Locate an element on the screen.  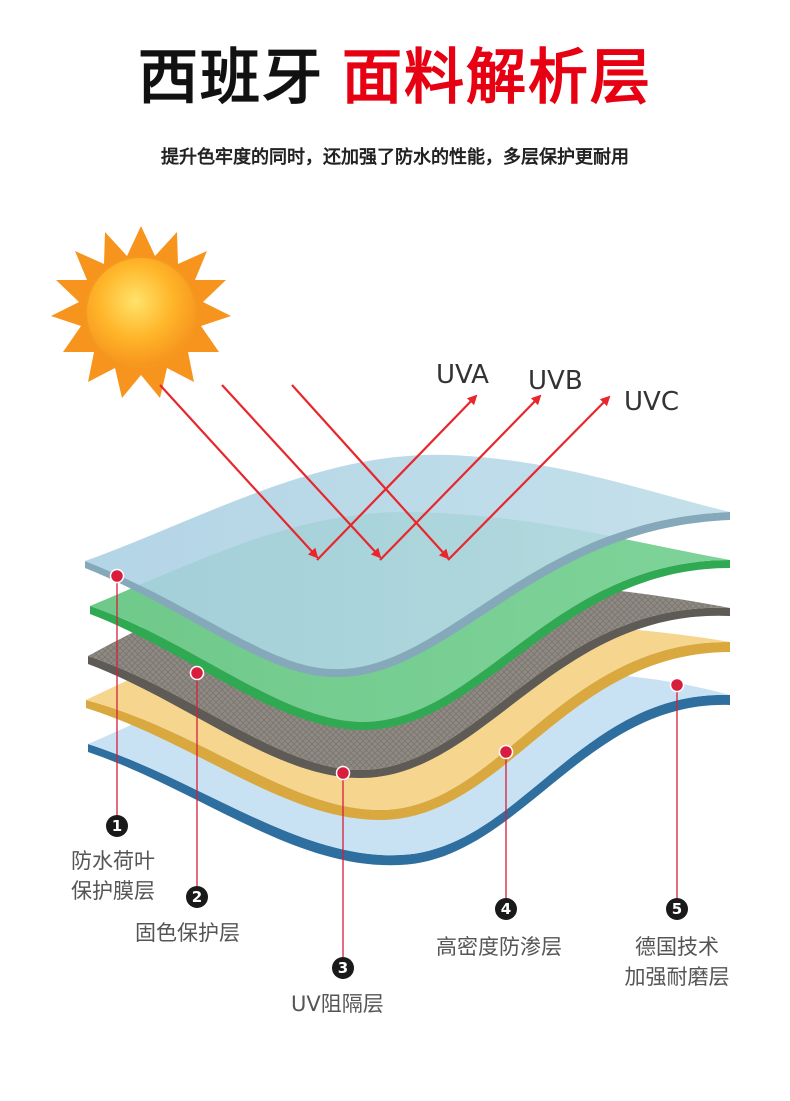
layer-1-label: 防水荷叶 保护膜层 is located at coordinates (113, 876).